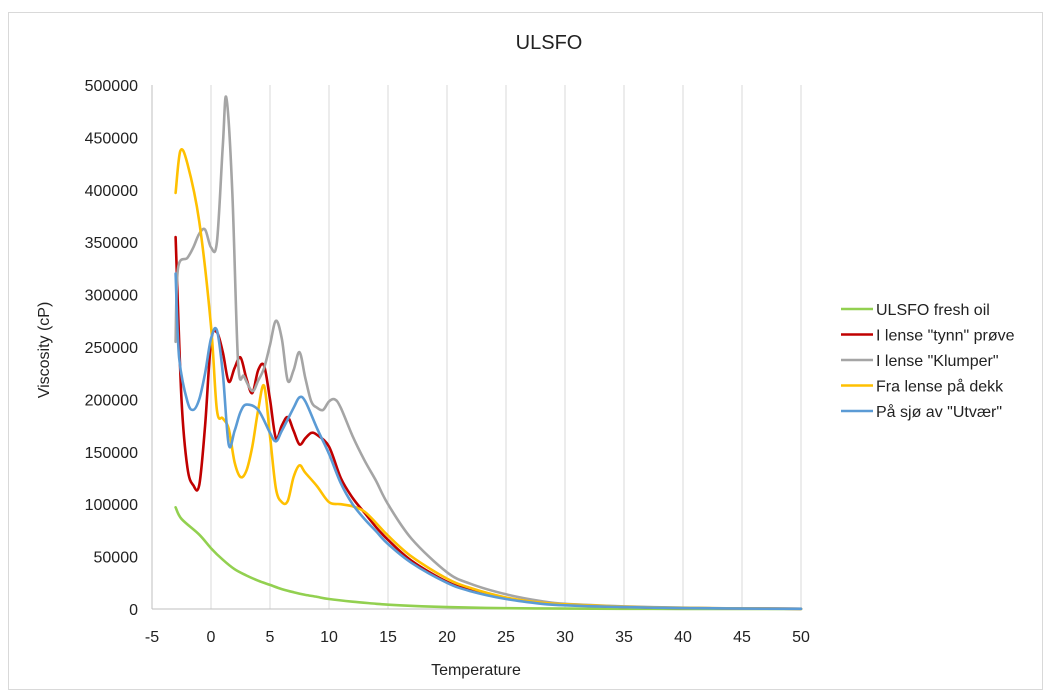 This screenshot has height=696, width=1055. What do you see at coordinates (742, 637) in the screenshot?
I see `x-tick-label-10: 45` at bounding box center [742, 637].